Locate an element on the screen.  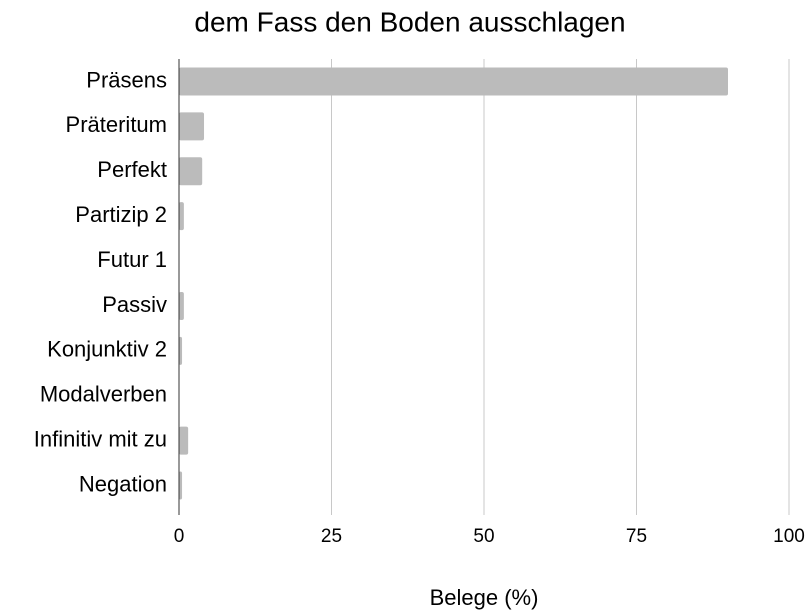
y-tick-label: Perfekt is located at coordinates (132, 169).